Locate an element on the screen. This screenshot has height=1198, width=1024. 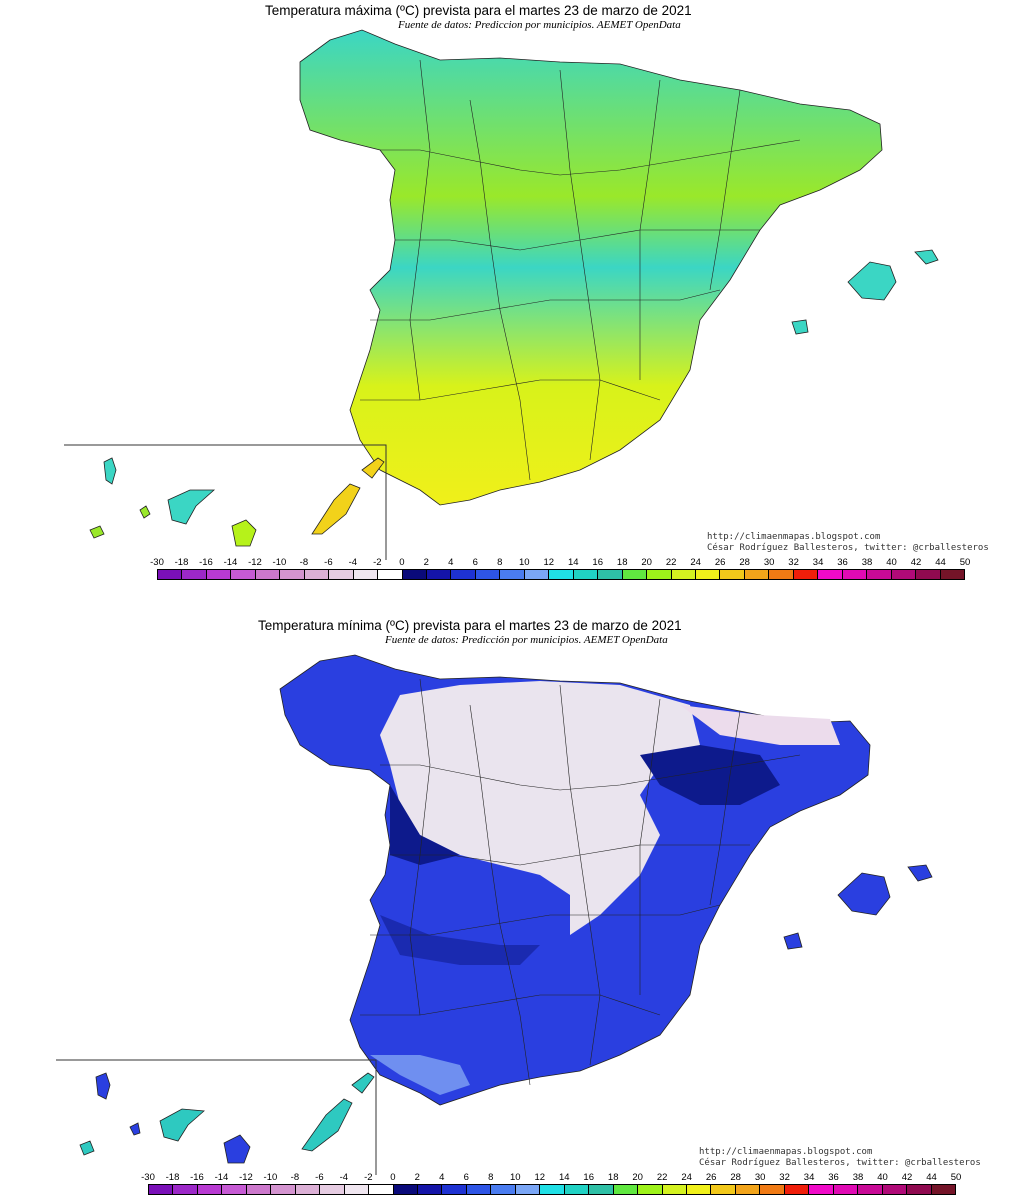
scale-tick-label: -4 is located at coordinates (353, 562).